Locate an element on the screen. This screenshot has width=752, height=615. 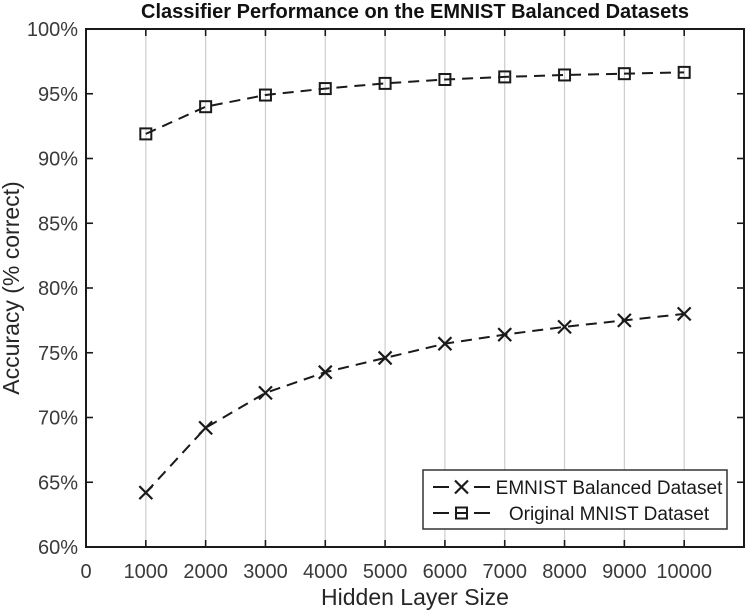
y-tick-label: 65% is located at coordinates (58, 483).